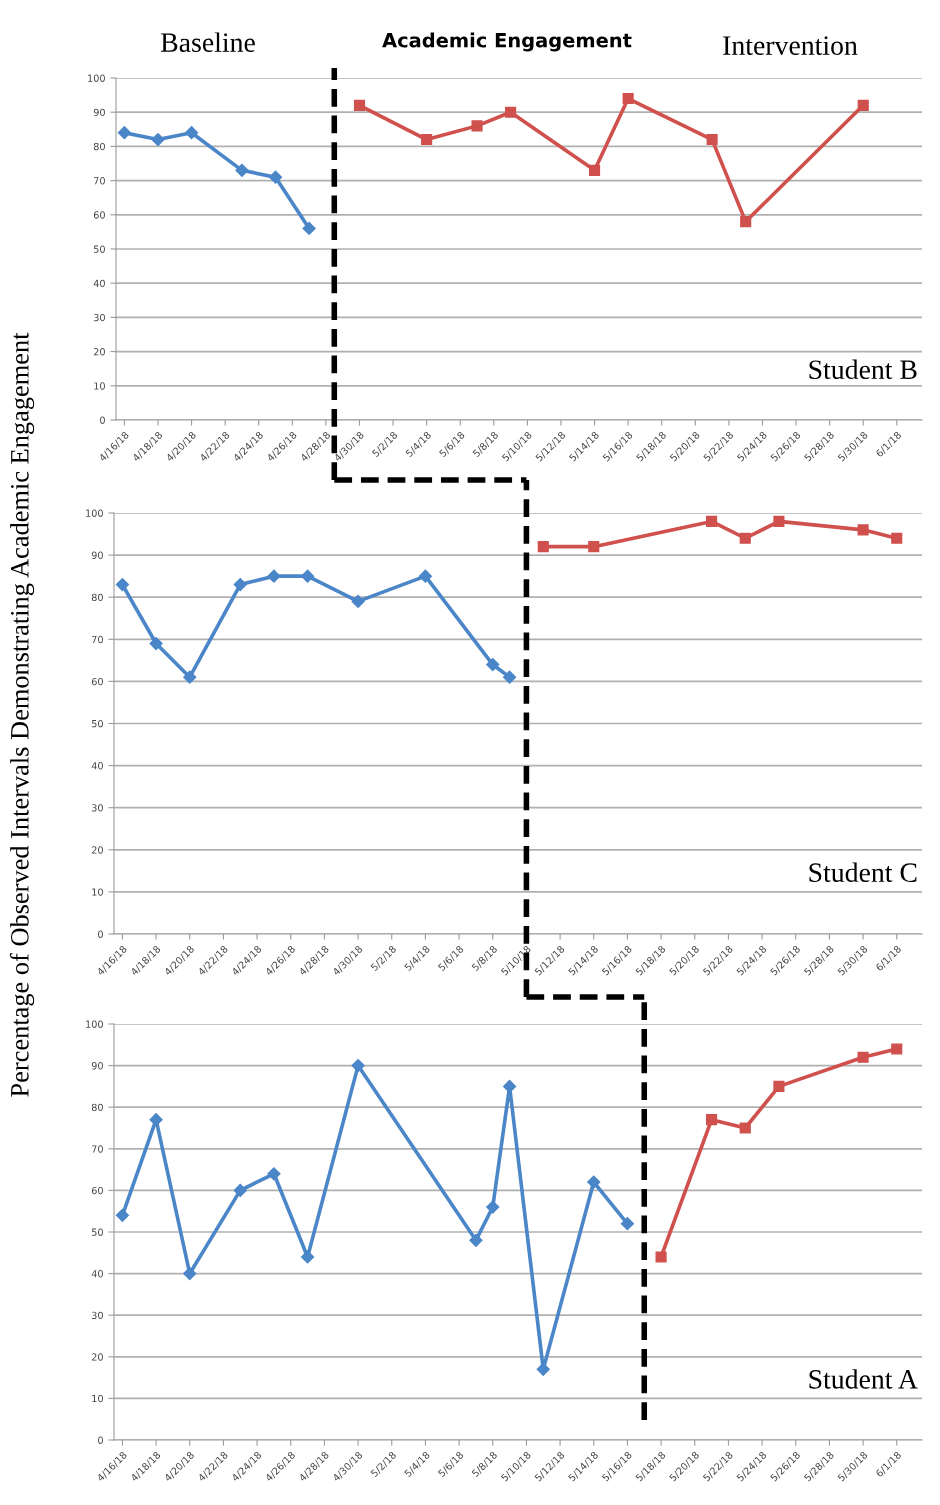  What do you see at coordinates (22, 714) in the screenshot?
I see `y-axis-title: Percentage of Observed Intervals Demonstrating Academic Engagement` at bounding box center [22, 714].